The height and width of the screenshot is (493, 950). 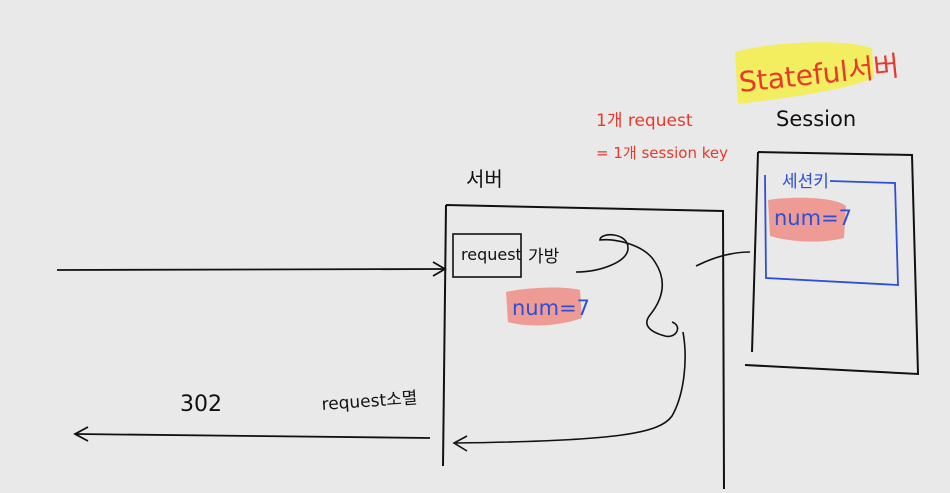 I want to click on session-num-highlight, so click(x=807, y=219).